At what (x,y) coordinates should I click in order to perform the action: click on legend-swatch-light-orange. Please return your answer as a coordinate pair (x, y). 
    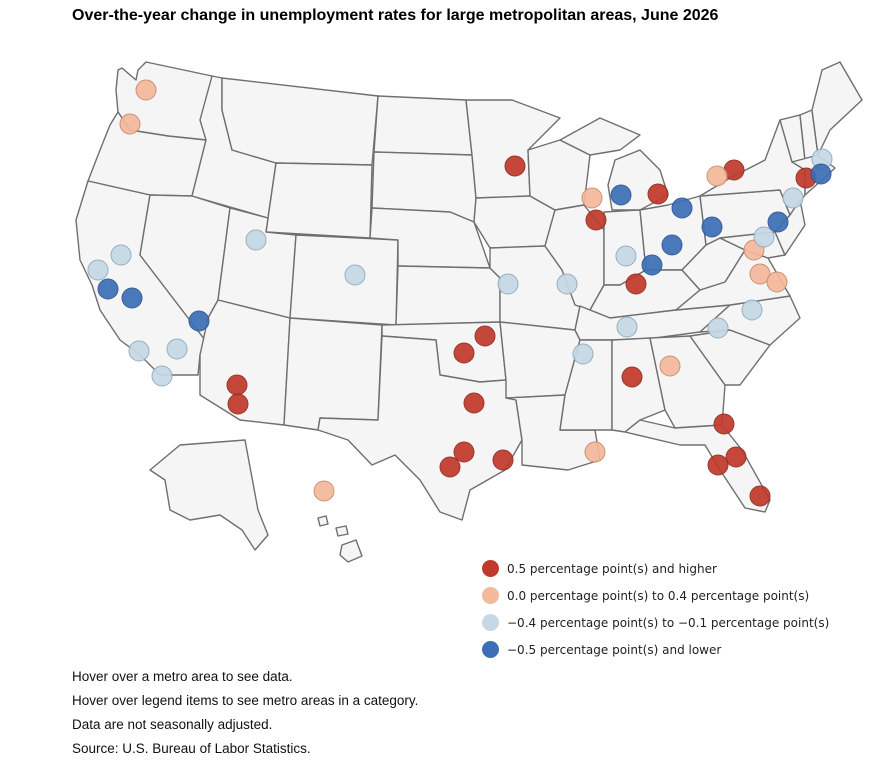
    Looking at the image, I should click on (490, 595).